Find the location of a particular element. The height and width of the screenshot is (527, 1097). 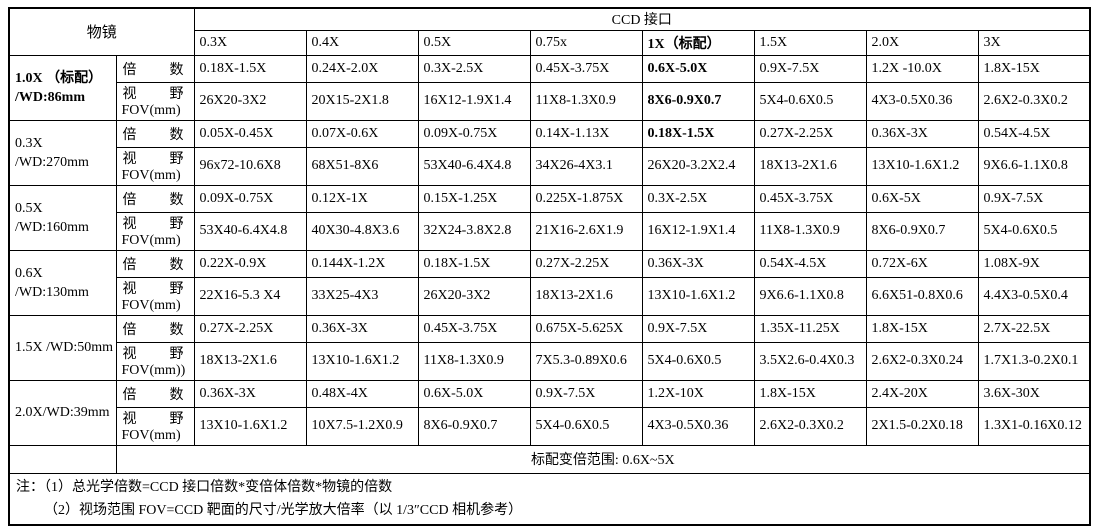

fov-label-text: 视野 is located at coordinates (155, 288).